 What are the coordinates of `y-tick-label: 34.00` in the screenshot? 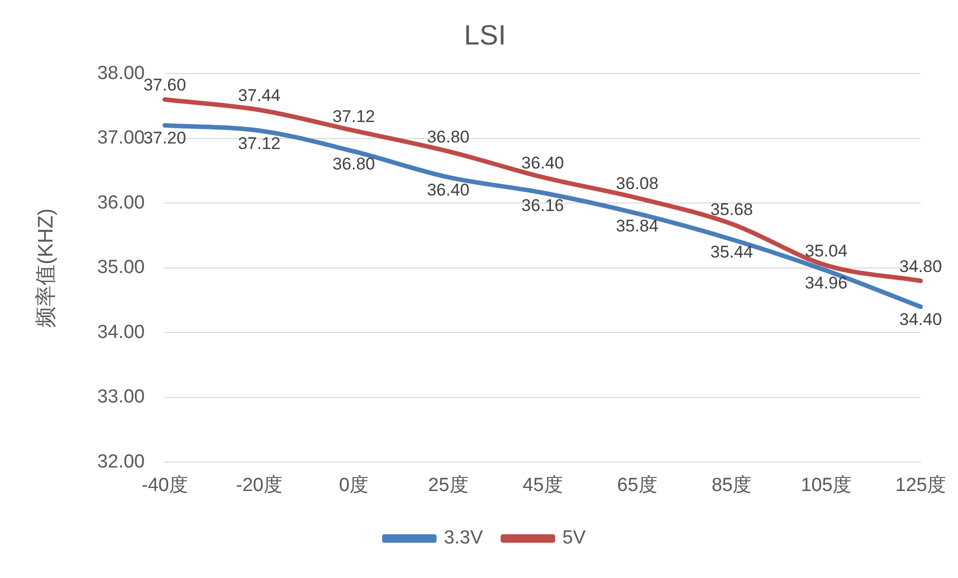 It's located at (121, 332).